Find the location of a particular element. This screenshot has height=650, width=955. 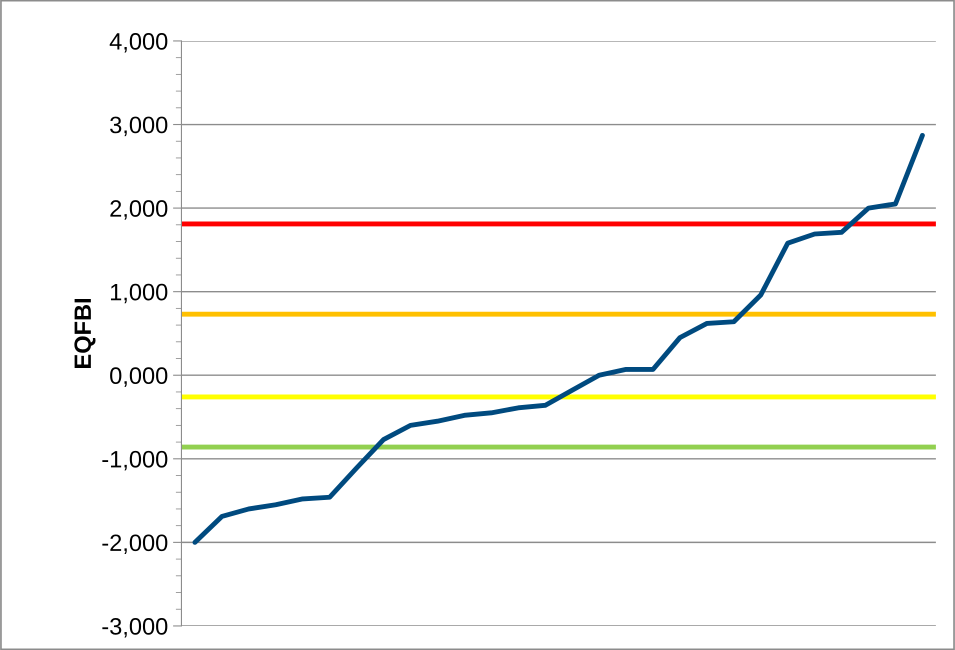

y-tick-label: 0,000 is located at coordinates (139, 377).